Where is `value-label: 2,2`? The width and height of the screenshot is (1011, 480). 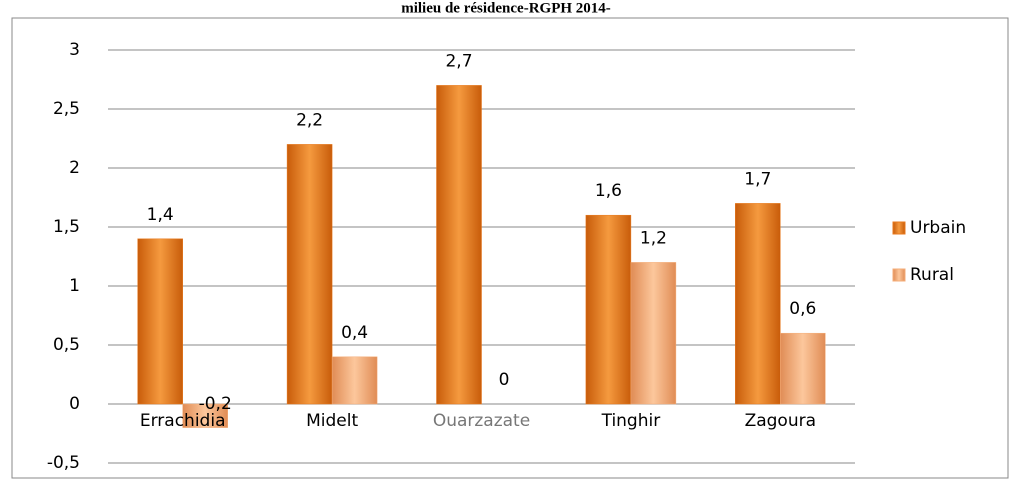 value-label: 2,2 is located at coordinates (309, 120).